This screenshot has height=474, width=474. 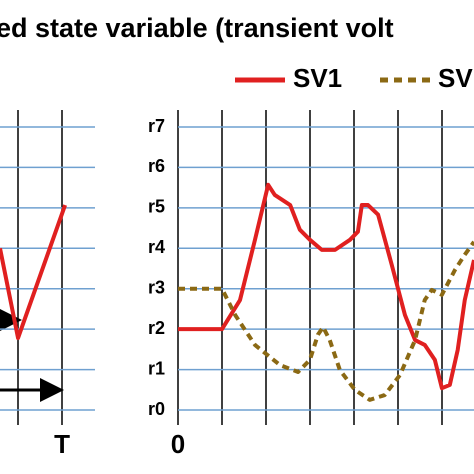 What do you see at coordinates (156, 166) in the screenshot?
I see `y-tick-label: r6` at bounding box center [156, 166].